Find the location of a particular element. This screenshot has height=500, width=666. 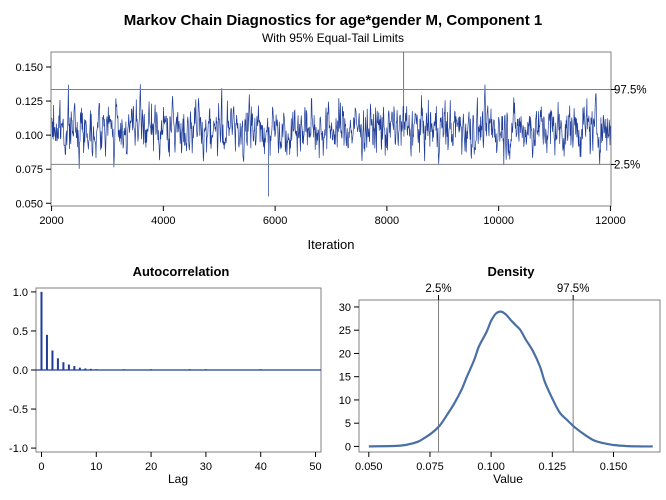

y-tick-label: 25 is located at coordinates (345, 331).